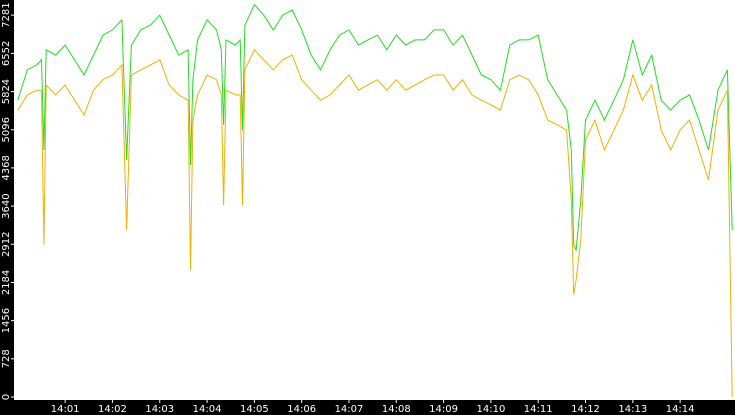  I want to click on x-tick-label: 14:08, so click(396, 409).